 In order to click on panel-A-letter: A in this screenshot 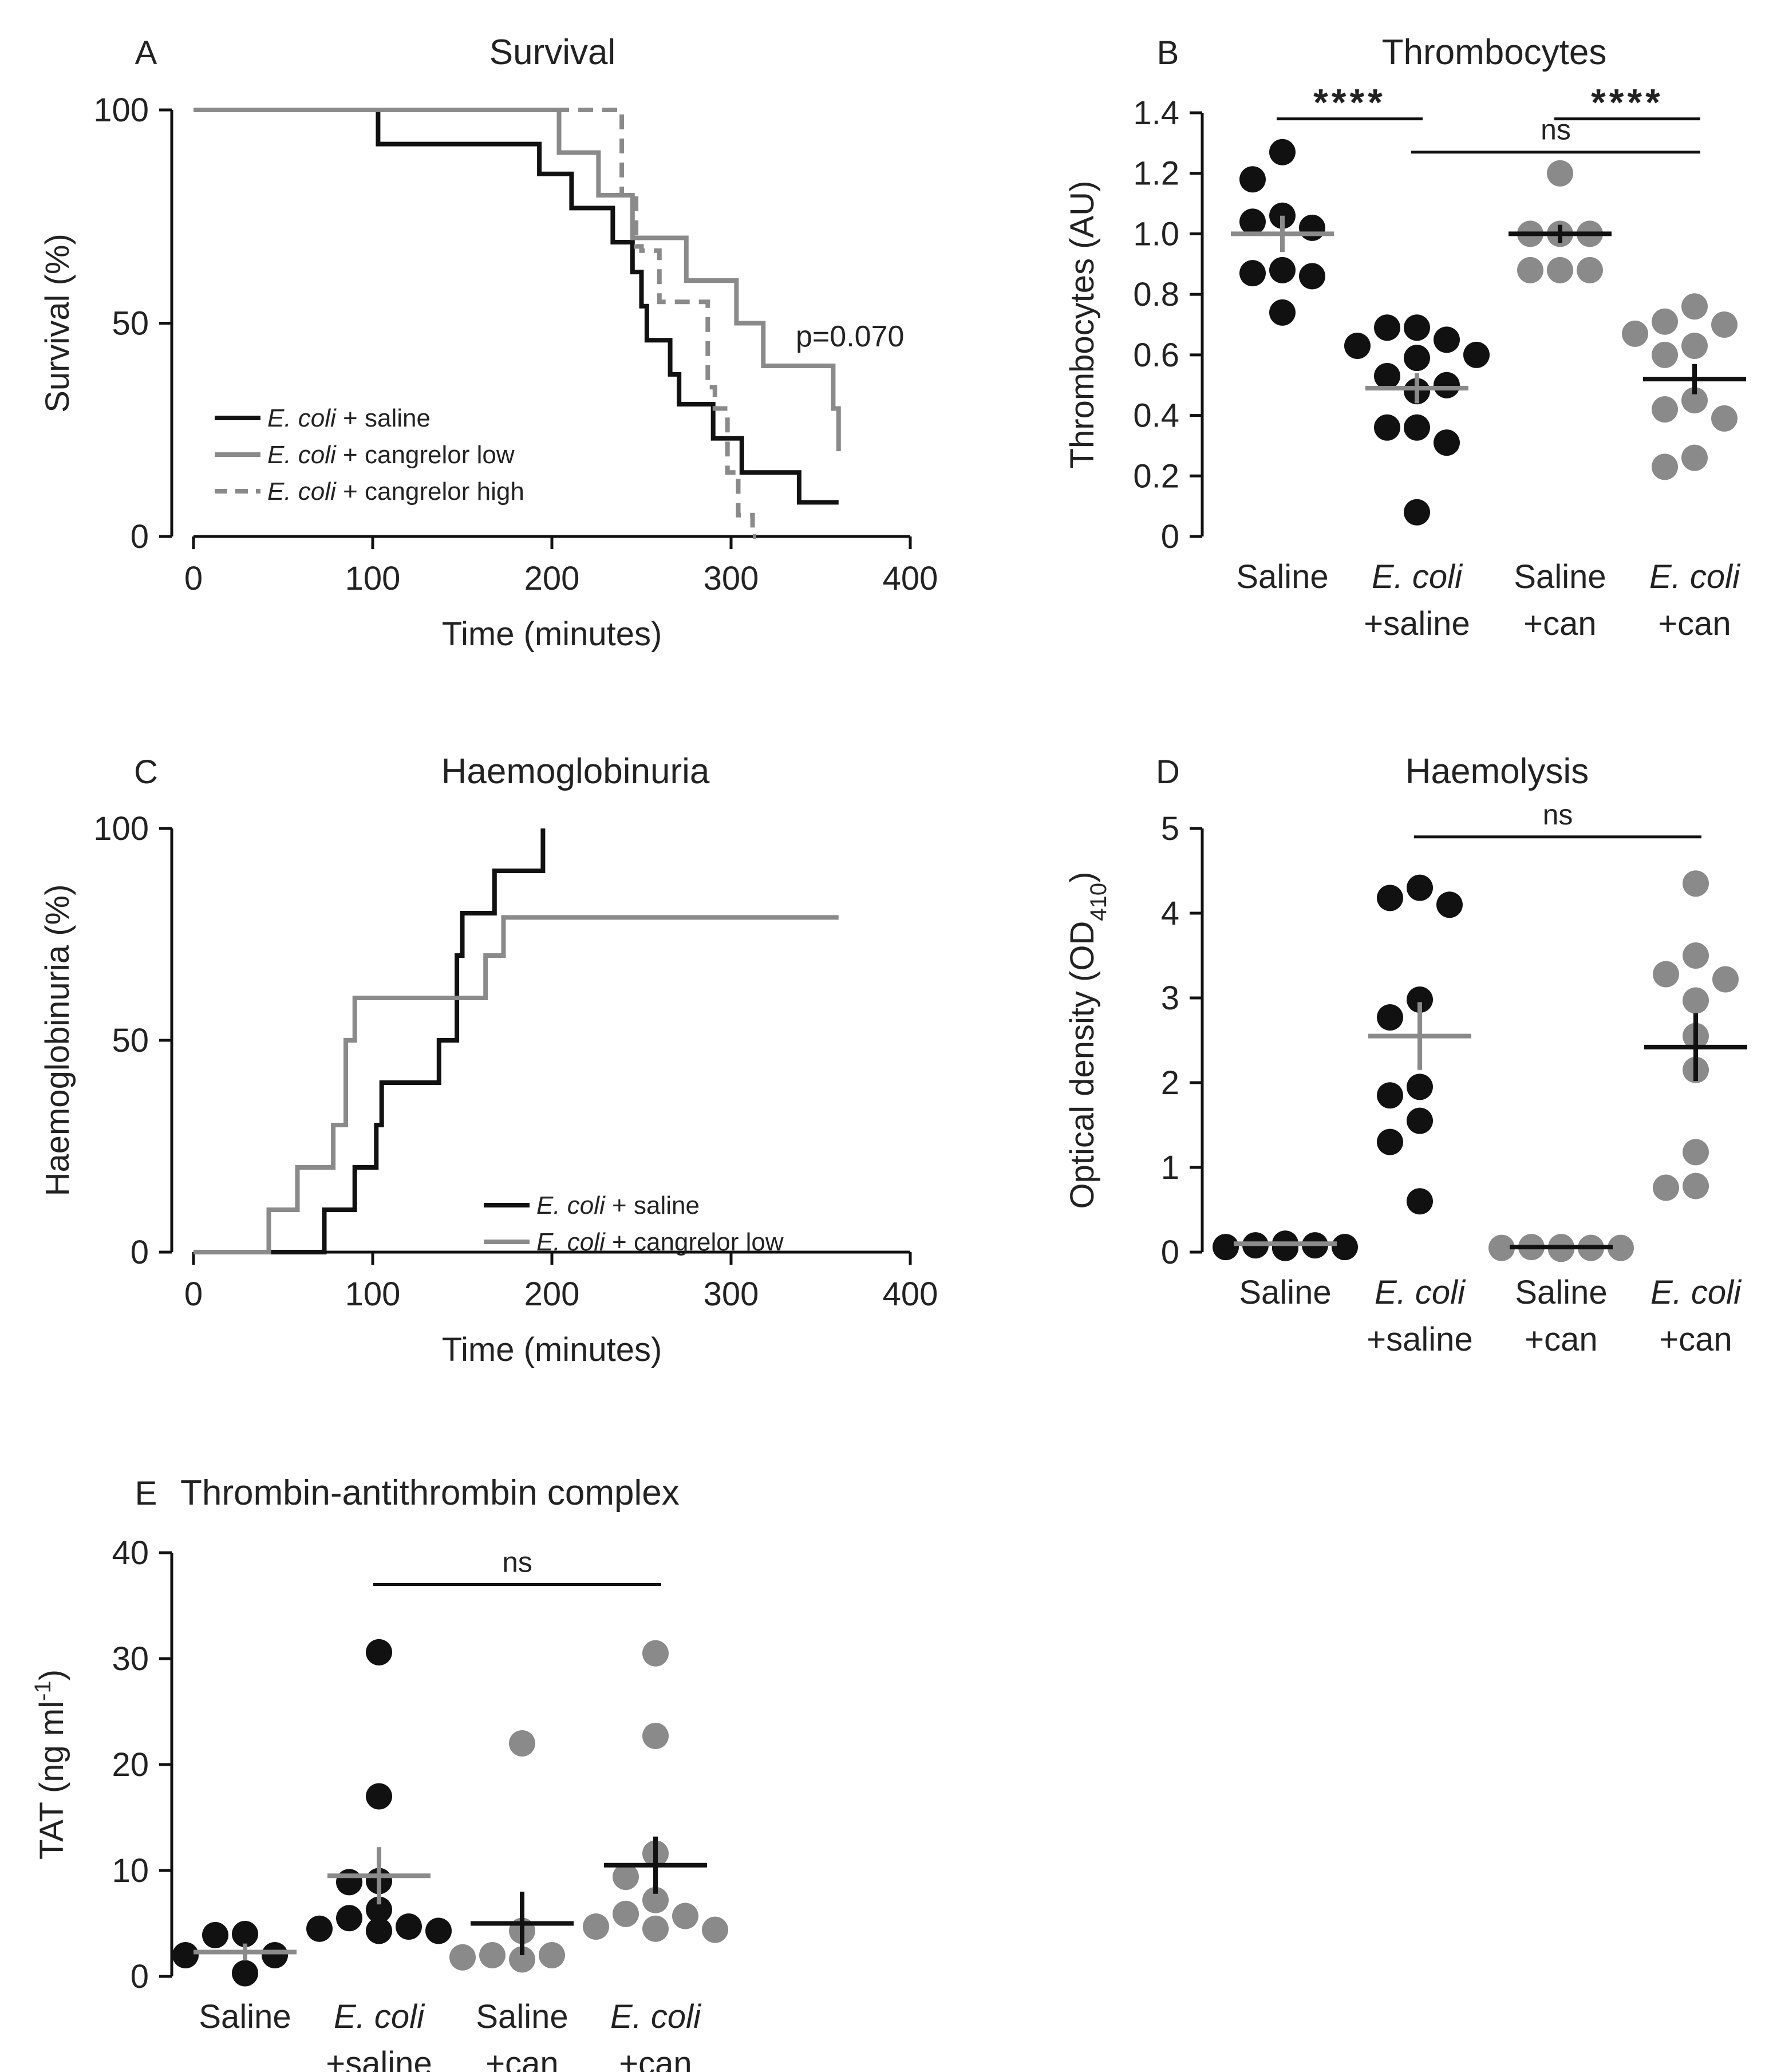, I will do `click(146, 53)`.